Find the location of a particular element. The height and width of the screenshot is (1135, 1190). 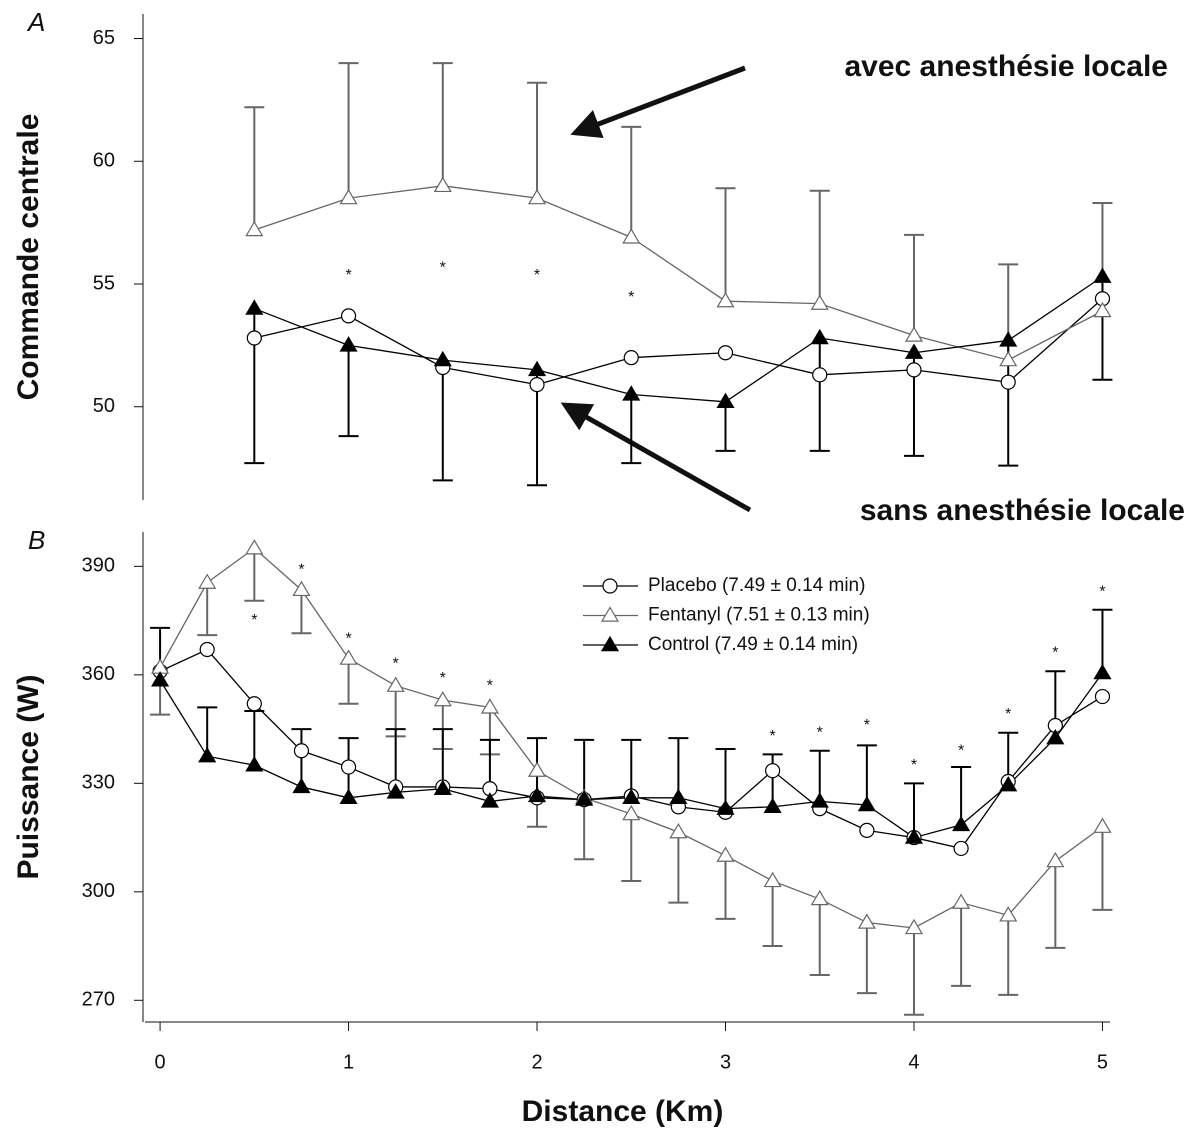

x-axis-label: Distance (Km) is located at coordinates (623, 1111).